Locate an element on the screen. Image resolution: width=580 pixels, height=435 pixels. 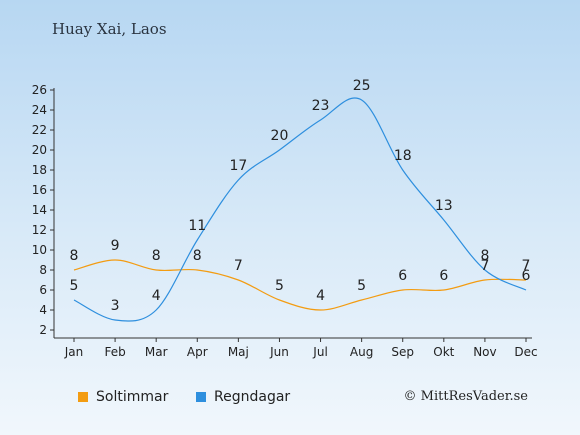
y-tick-label: 14 is located at coordinates (39, 210).